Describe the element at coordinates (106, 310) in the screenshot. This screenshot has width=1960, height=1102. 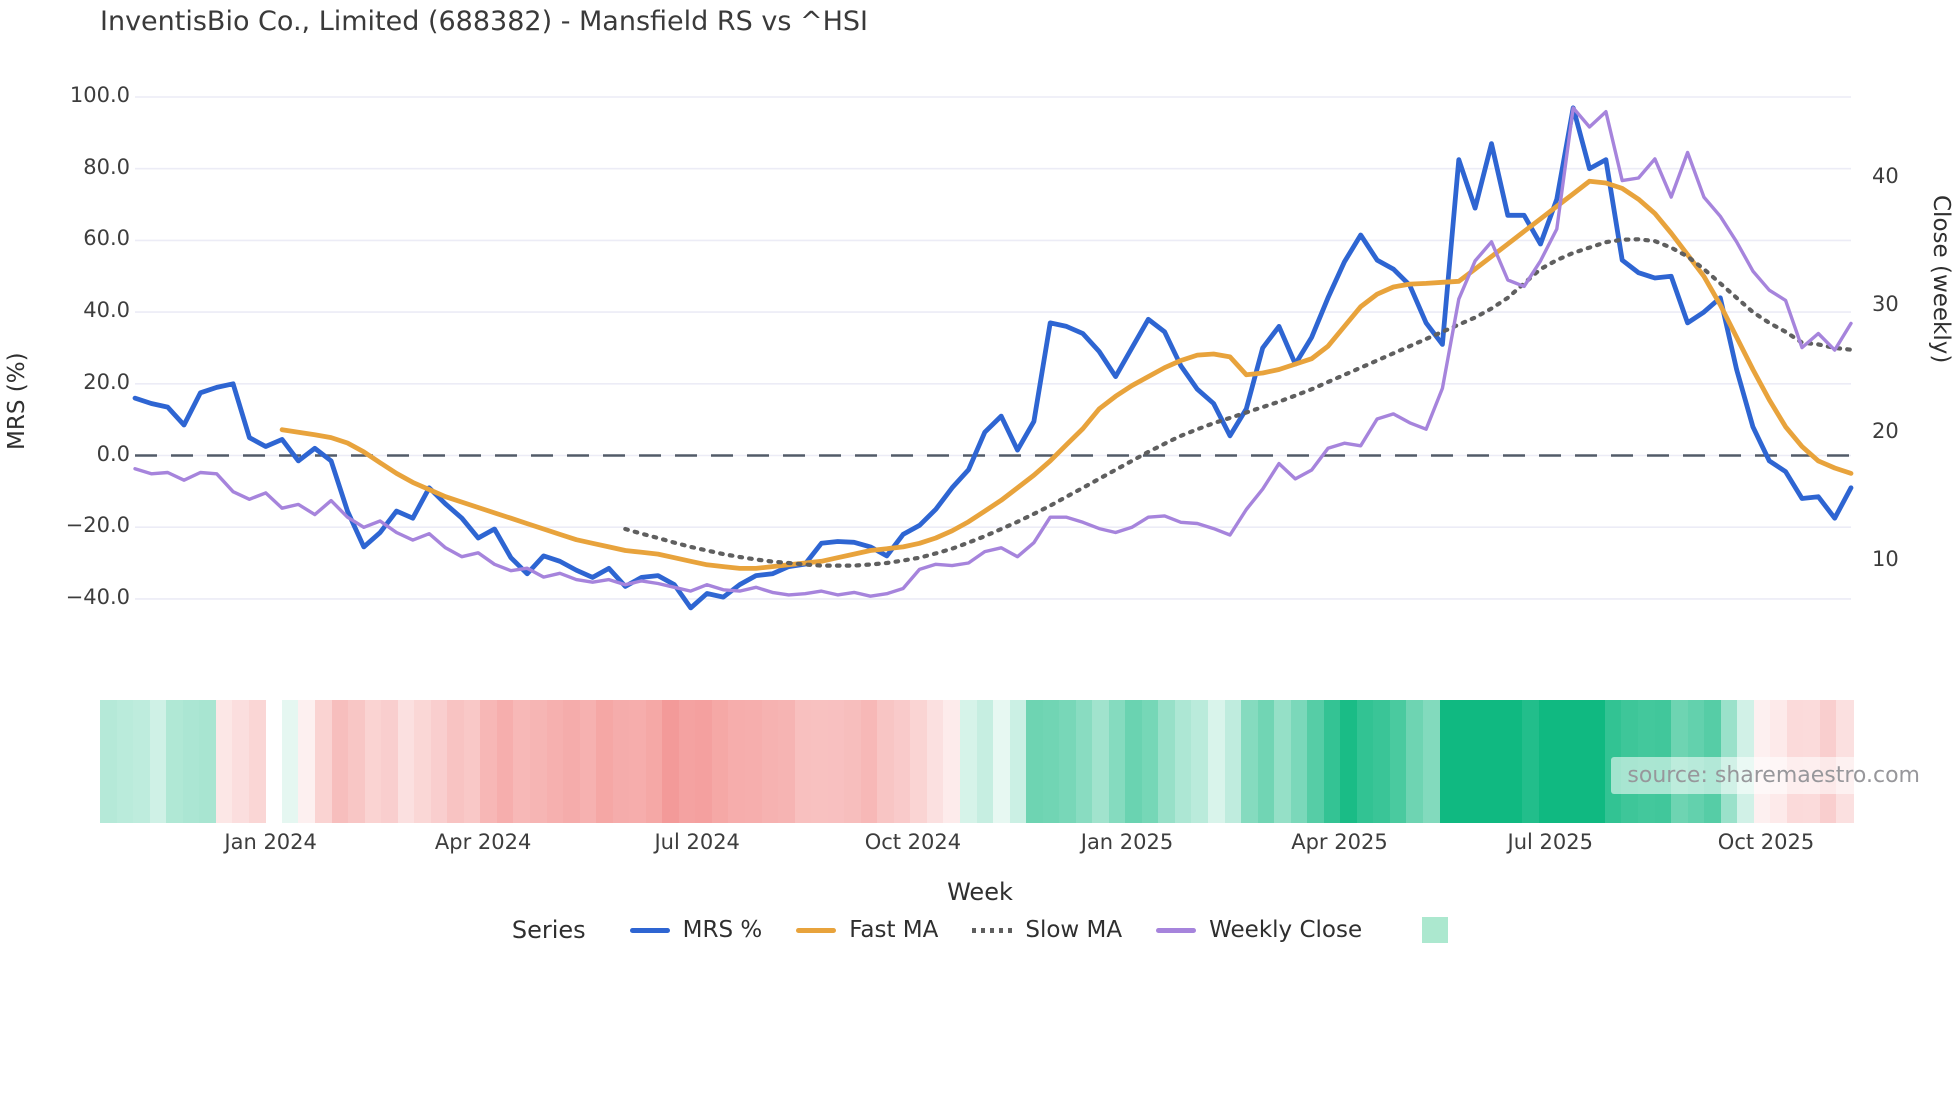
I see `y-left-tick: 40.0` at that location.